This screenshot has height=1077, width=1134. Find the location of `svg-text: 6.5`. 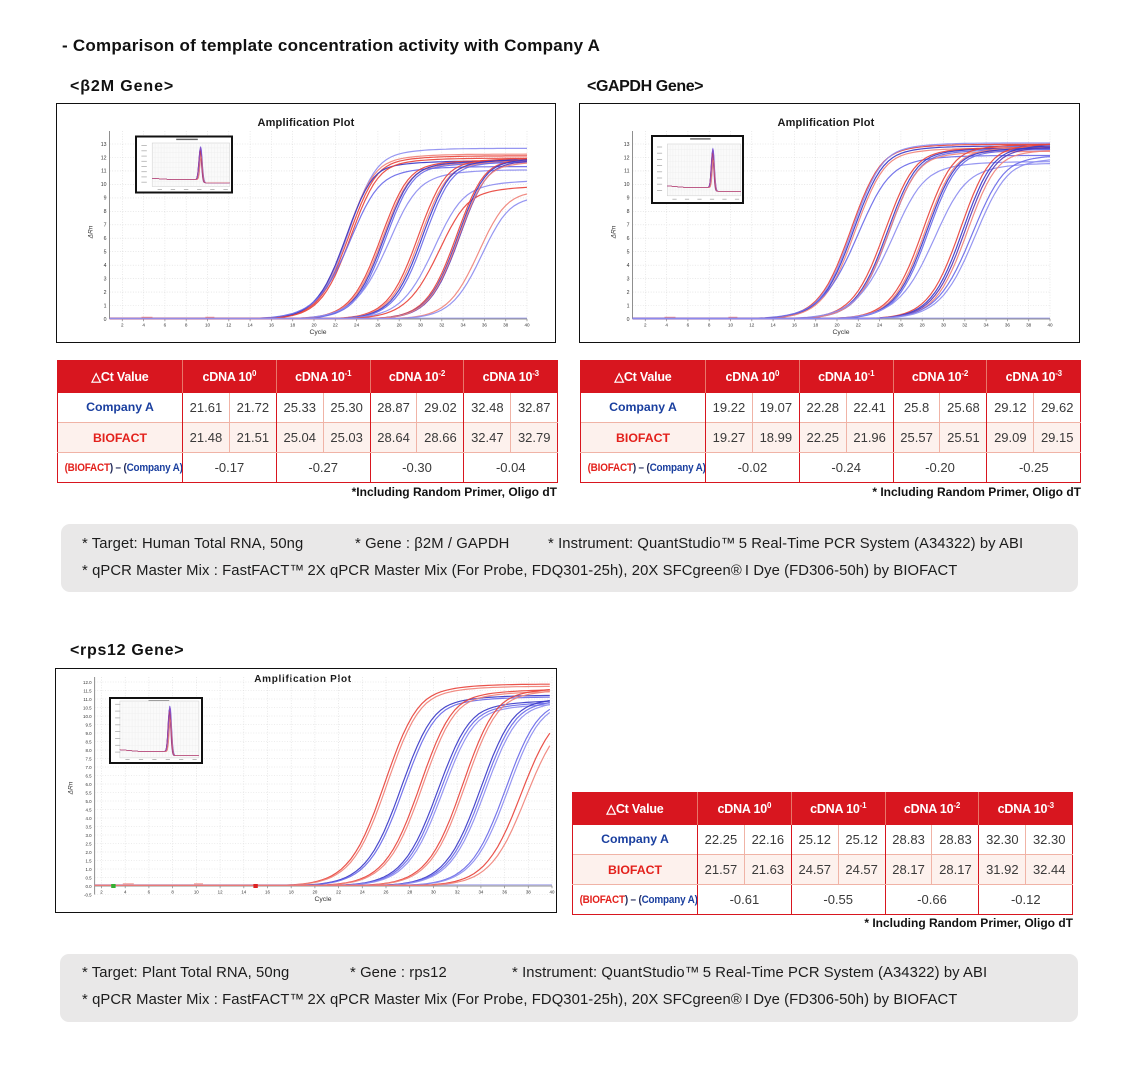

svg-text: 6.5 is located at coordinates (88, 775).